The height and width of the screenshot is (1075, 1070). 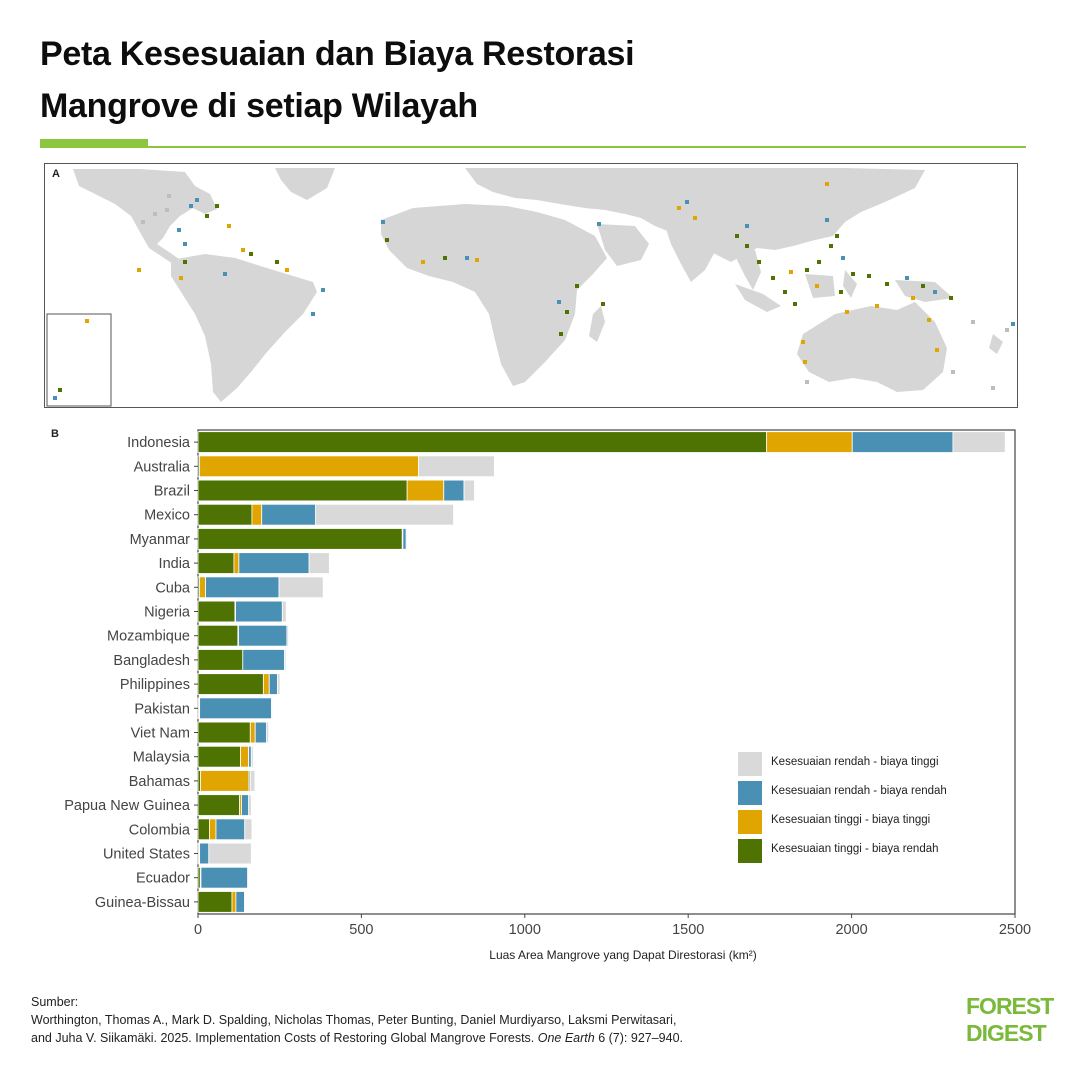 I want to click on legend-item: Kesesuaian tinggi - biaya tinggi, so click(x=868, y=824).